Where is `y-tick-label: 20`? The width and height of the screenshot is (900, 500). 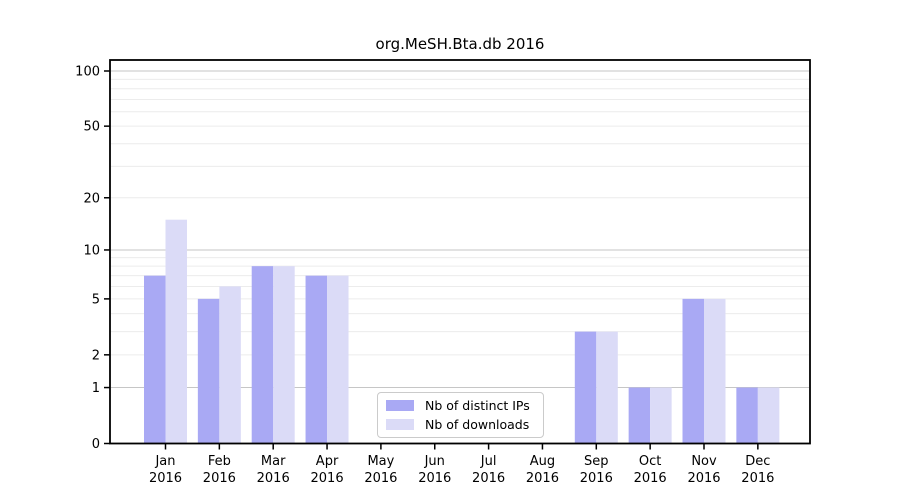
y-tick-label: 20 is located at coordinates (91, 198).